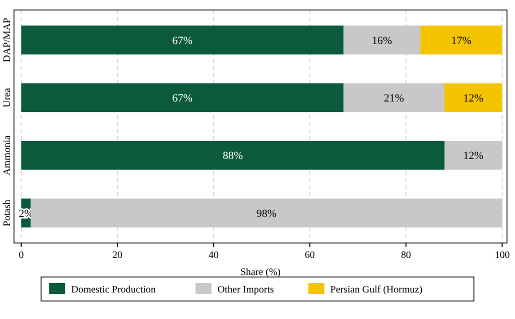  I want to click on data-label: 16%, so click(382, 40).